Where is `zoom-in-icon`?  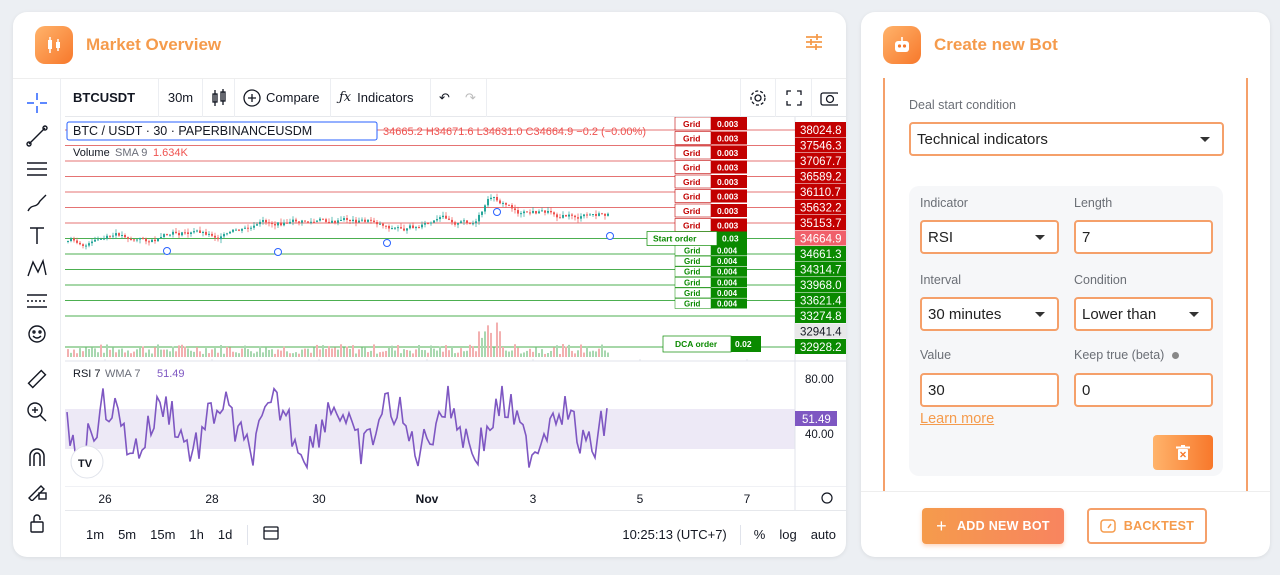
zoom-in-icon is located at coordinates (37, 412).